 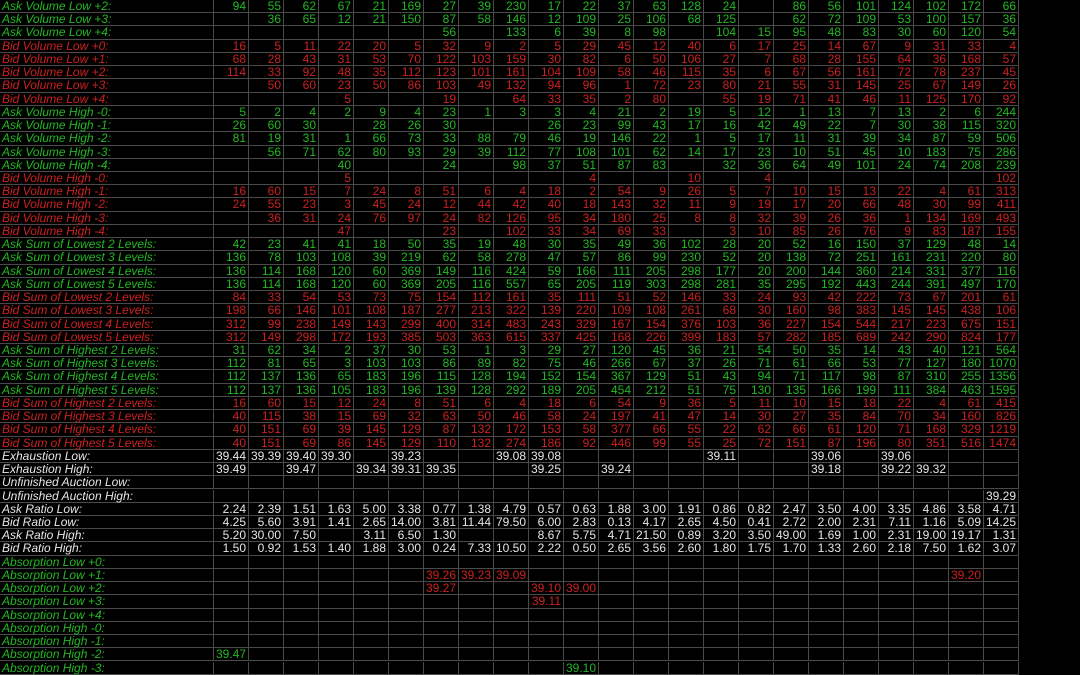 What do you see at coordinates (965, 59) in the screenshot?
I see `cell: 168` at bounding box center [965, 59].